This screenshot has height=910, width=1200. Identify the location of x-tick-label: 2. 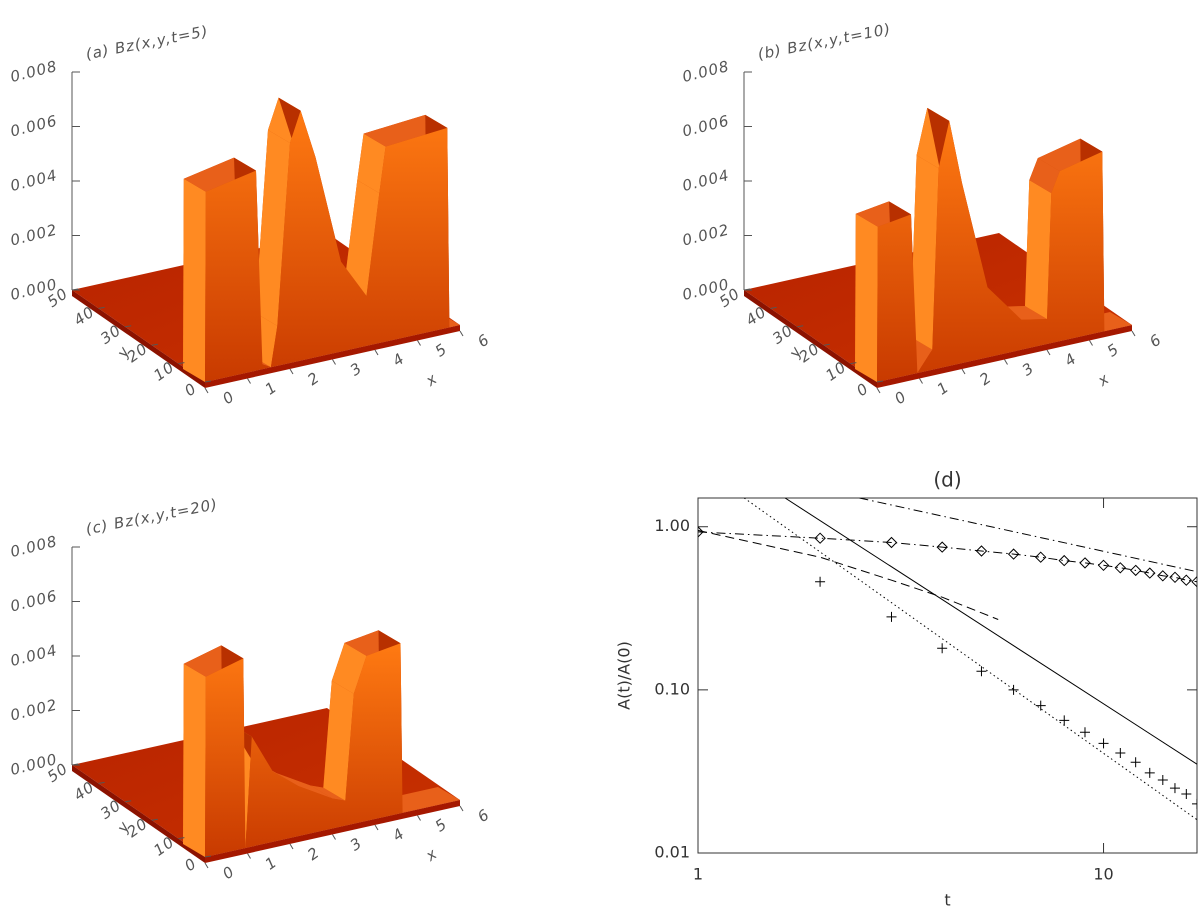
(985, 378).